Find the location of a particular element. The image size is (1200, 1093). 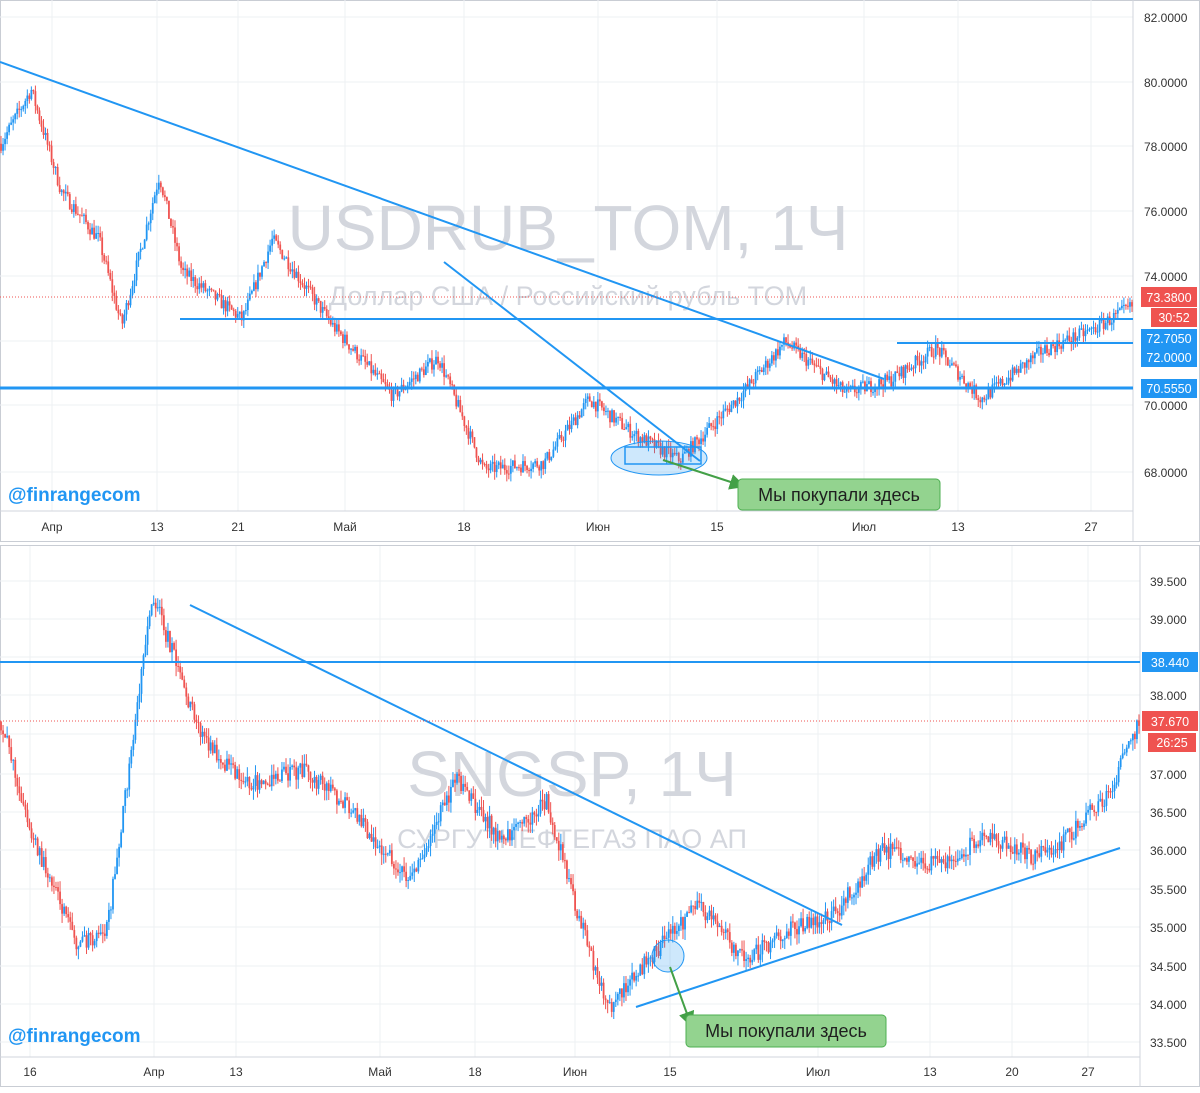

trendline-short-down is located at coordinates (572, 361).